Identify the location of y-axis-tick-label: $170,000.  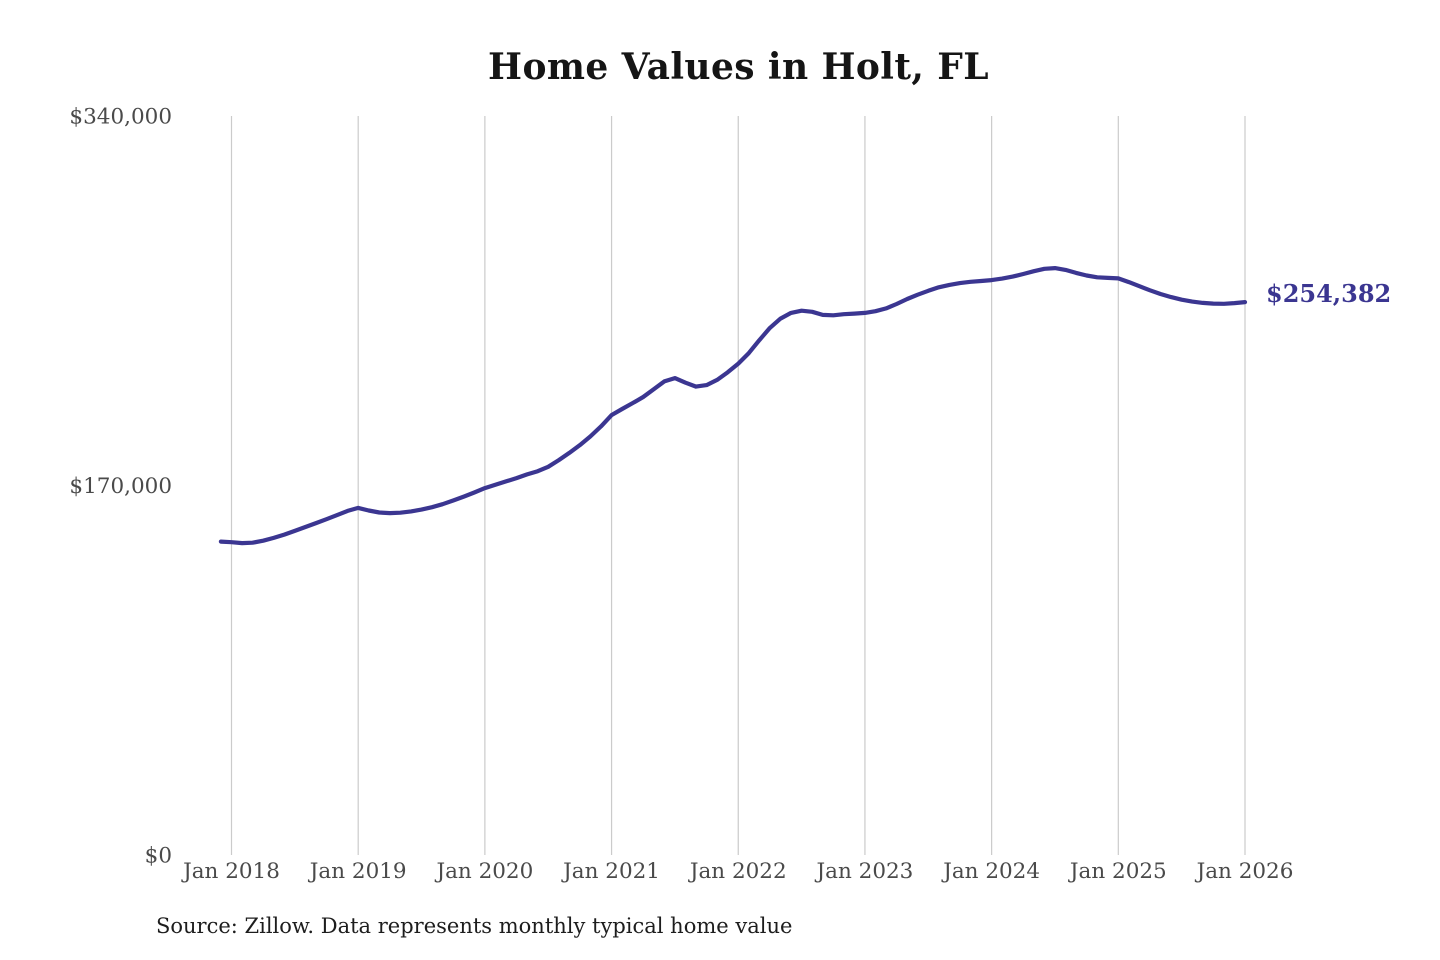
(120, 486).